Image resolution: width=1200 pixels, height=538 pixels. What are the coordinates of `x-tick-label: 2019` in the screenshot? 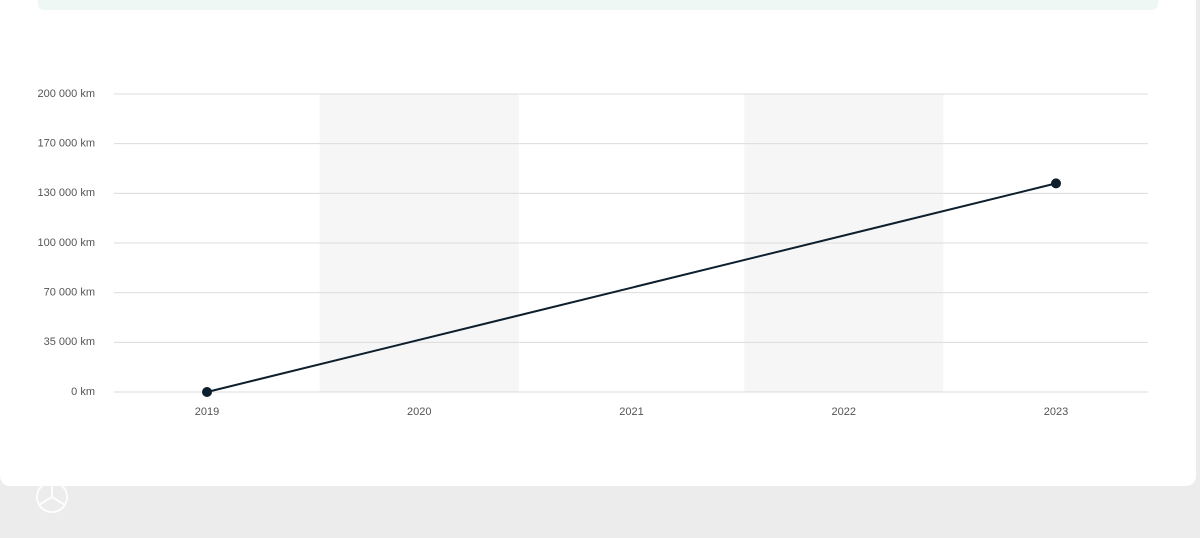 It's located at (207, 412).